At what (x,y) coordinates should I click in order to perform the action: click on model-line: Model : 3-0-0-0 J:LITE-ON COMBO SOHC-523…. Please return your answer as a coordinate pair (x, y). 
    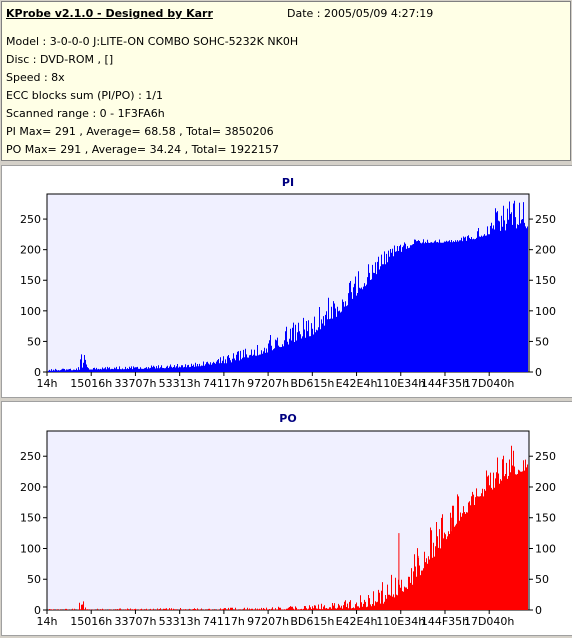
    Looking at the image, I should click on (152, 41).